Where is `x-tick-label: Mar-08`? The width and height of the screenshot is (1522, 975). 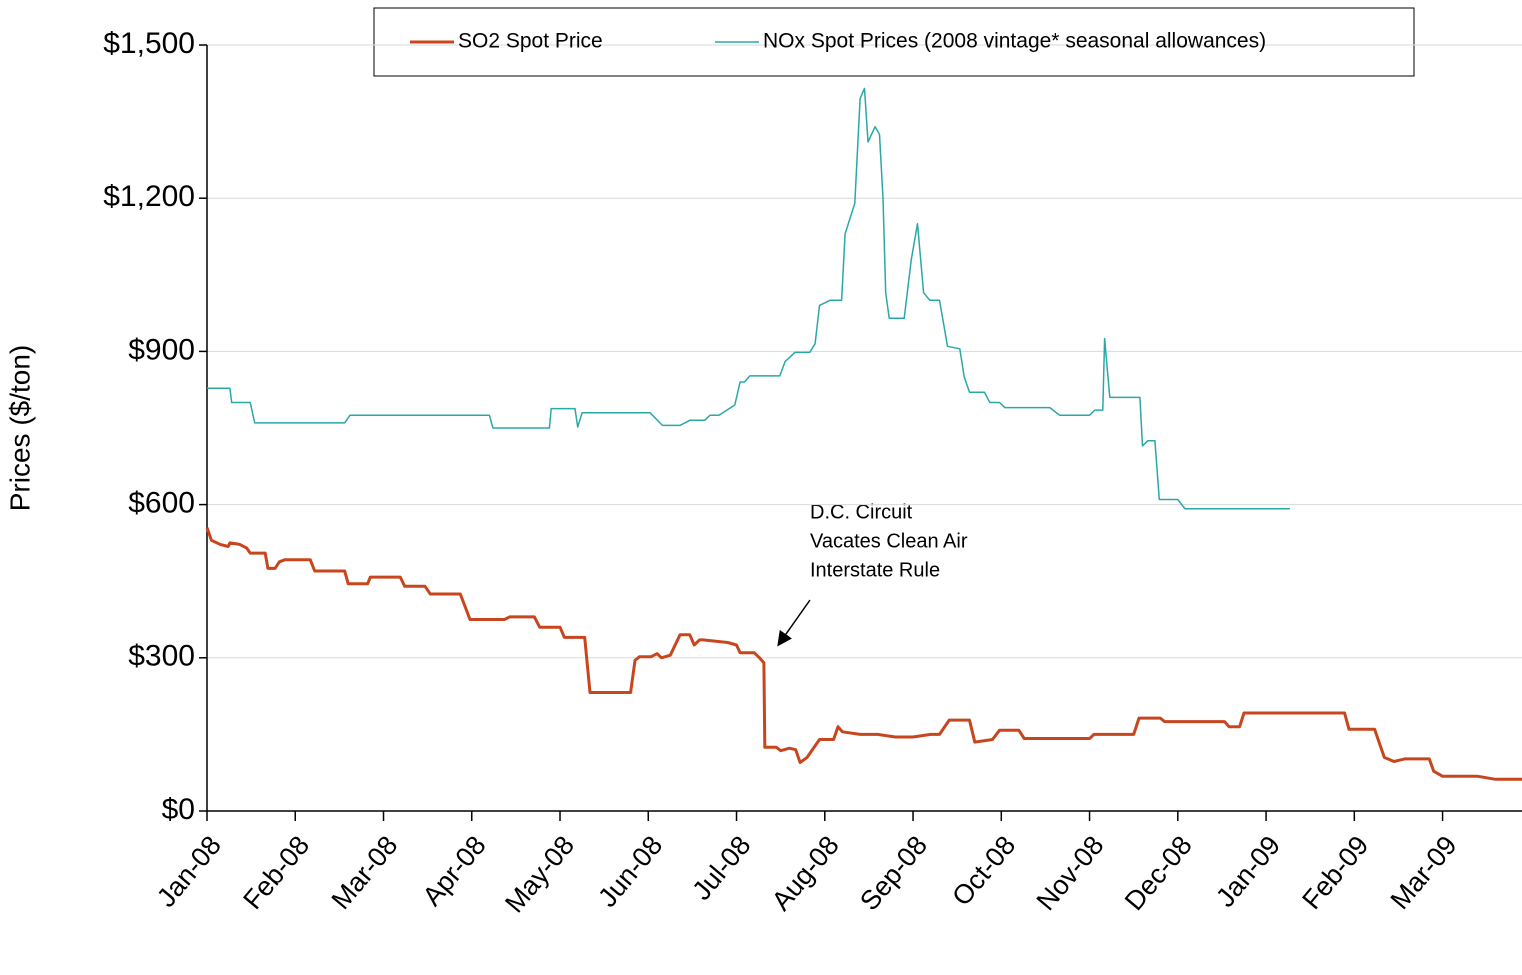
x-tick-label: Mar-08 is located at coordinates (365, 872).